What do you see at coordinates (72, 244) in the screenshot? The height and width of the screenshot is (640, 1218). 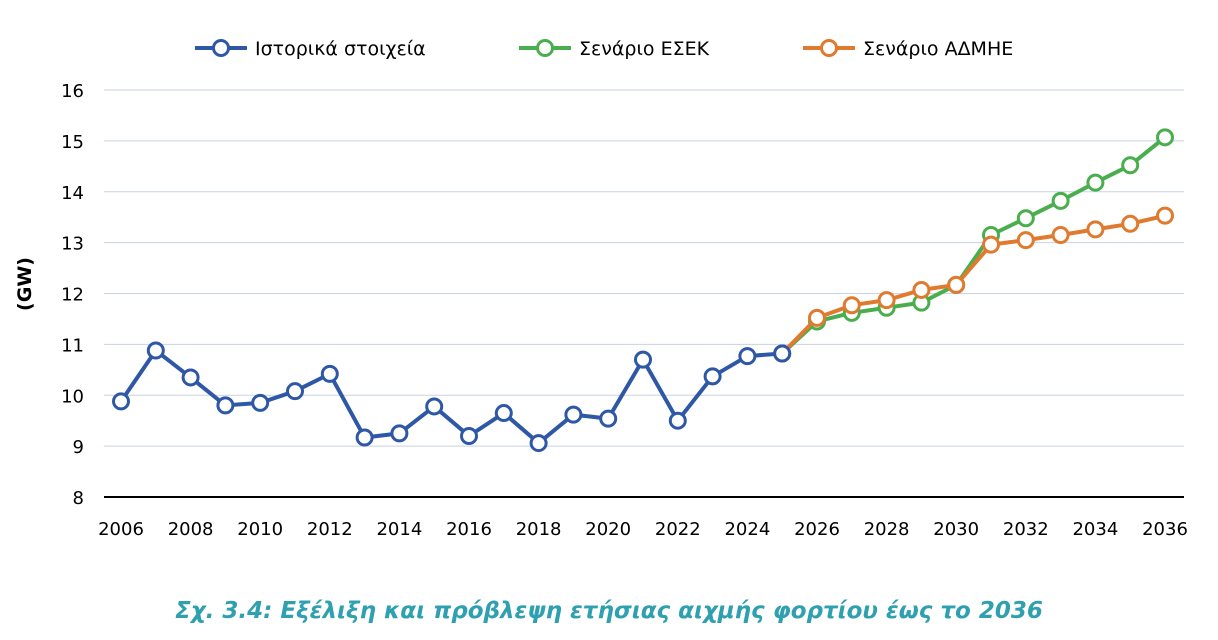 I see `y-tick-label: 13` at bounding box center [72, 244].